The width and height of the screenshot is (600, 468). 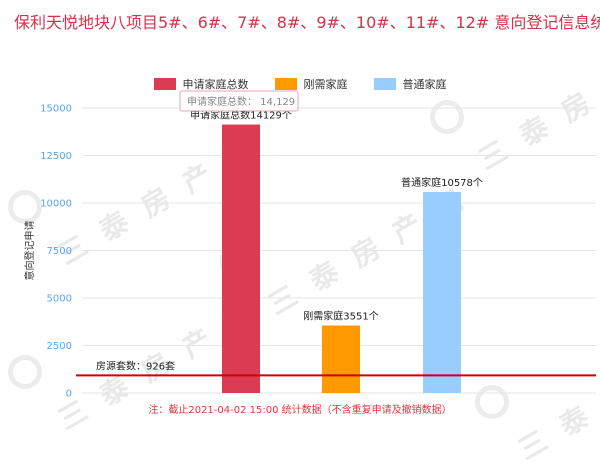 I want to click on y-tick-label: 10000, so click(x=56, y=204).